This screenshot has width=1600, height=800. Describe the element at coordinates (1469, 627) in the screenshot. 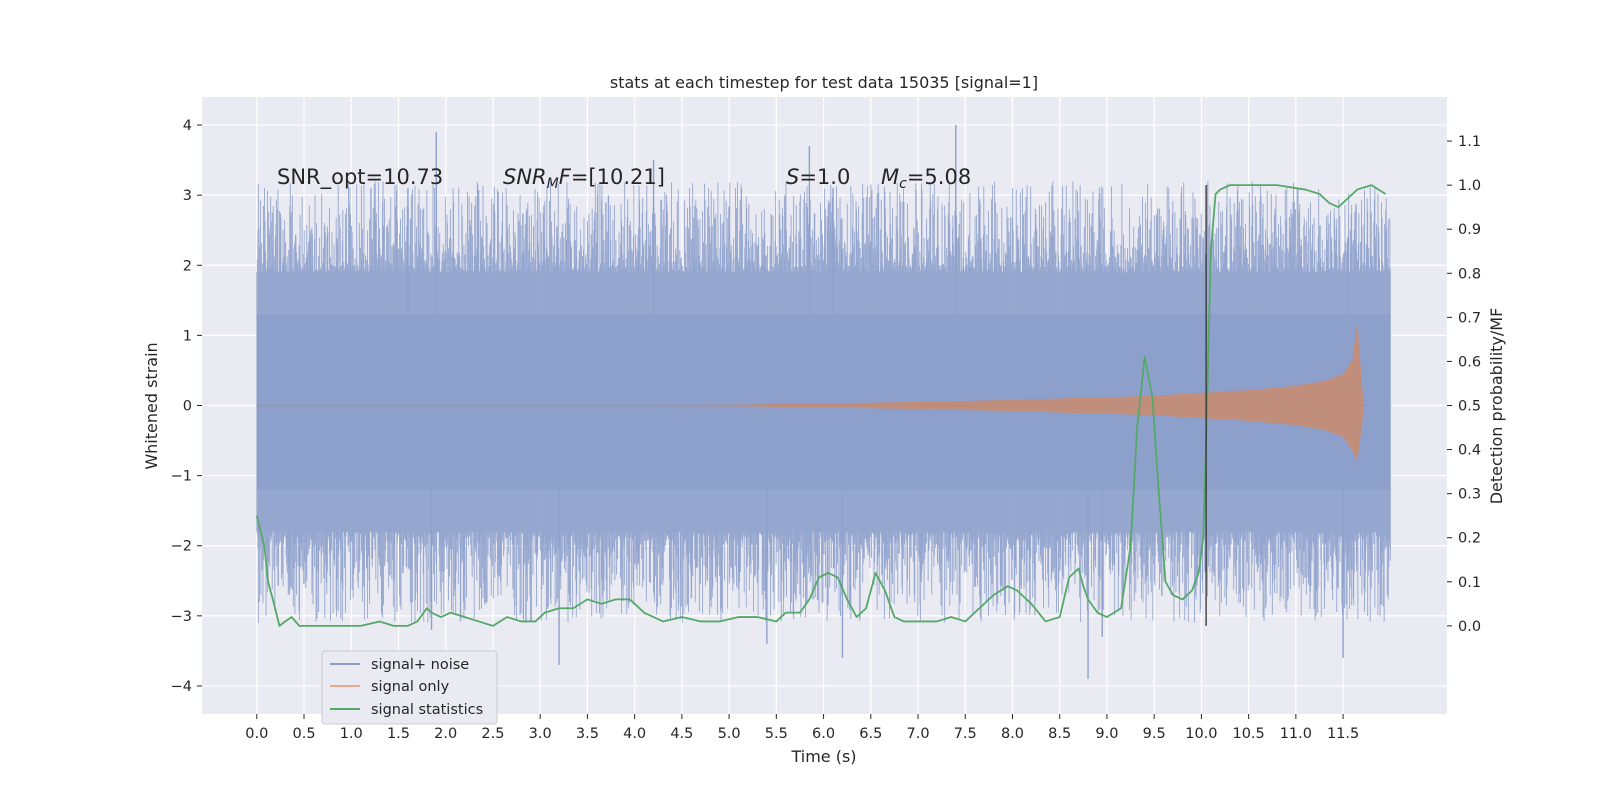

I see `y-right-tick-label: 0.0` at that location.